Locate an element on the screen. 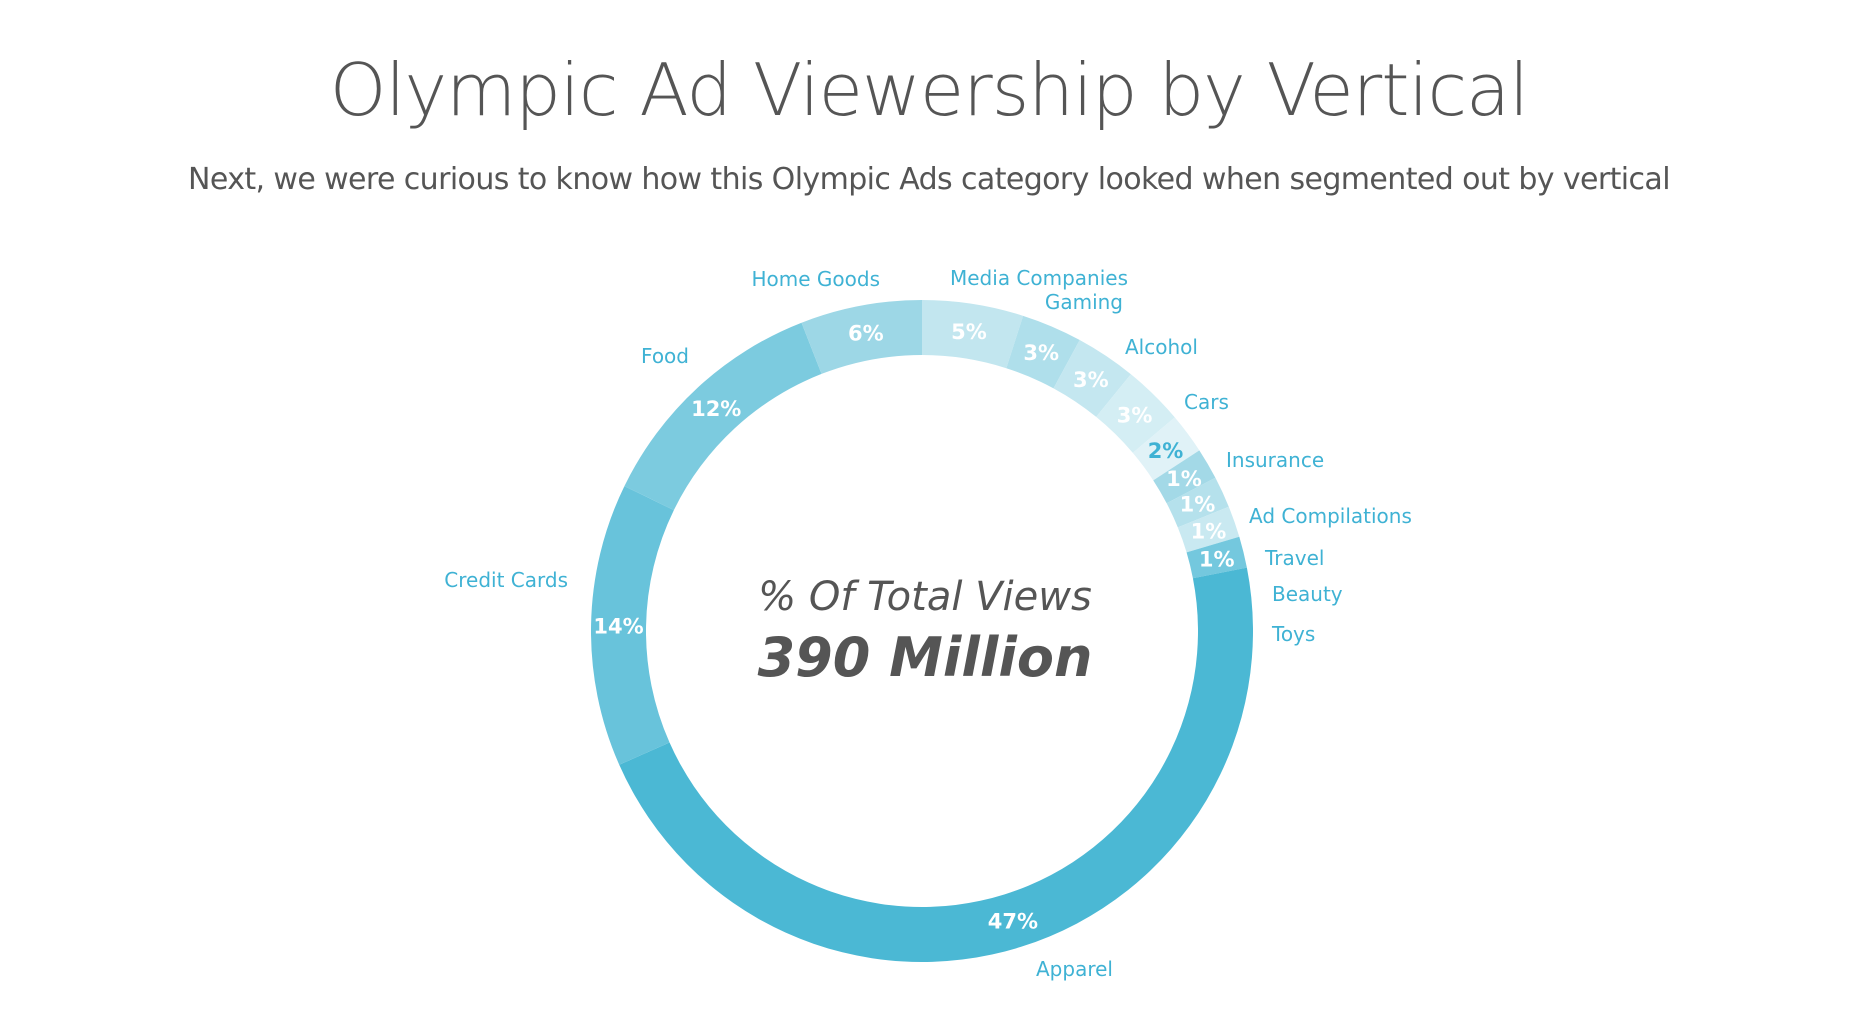 Image resolution: width=1858 pixels, height=1022 pixels. percent-label: 6% is located at coordinates (866, 334).